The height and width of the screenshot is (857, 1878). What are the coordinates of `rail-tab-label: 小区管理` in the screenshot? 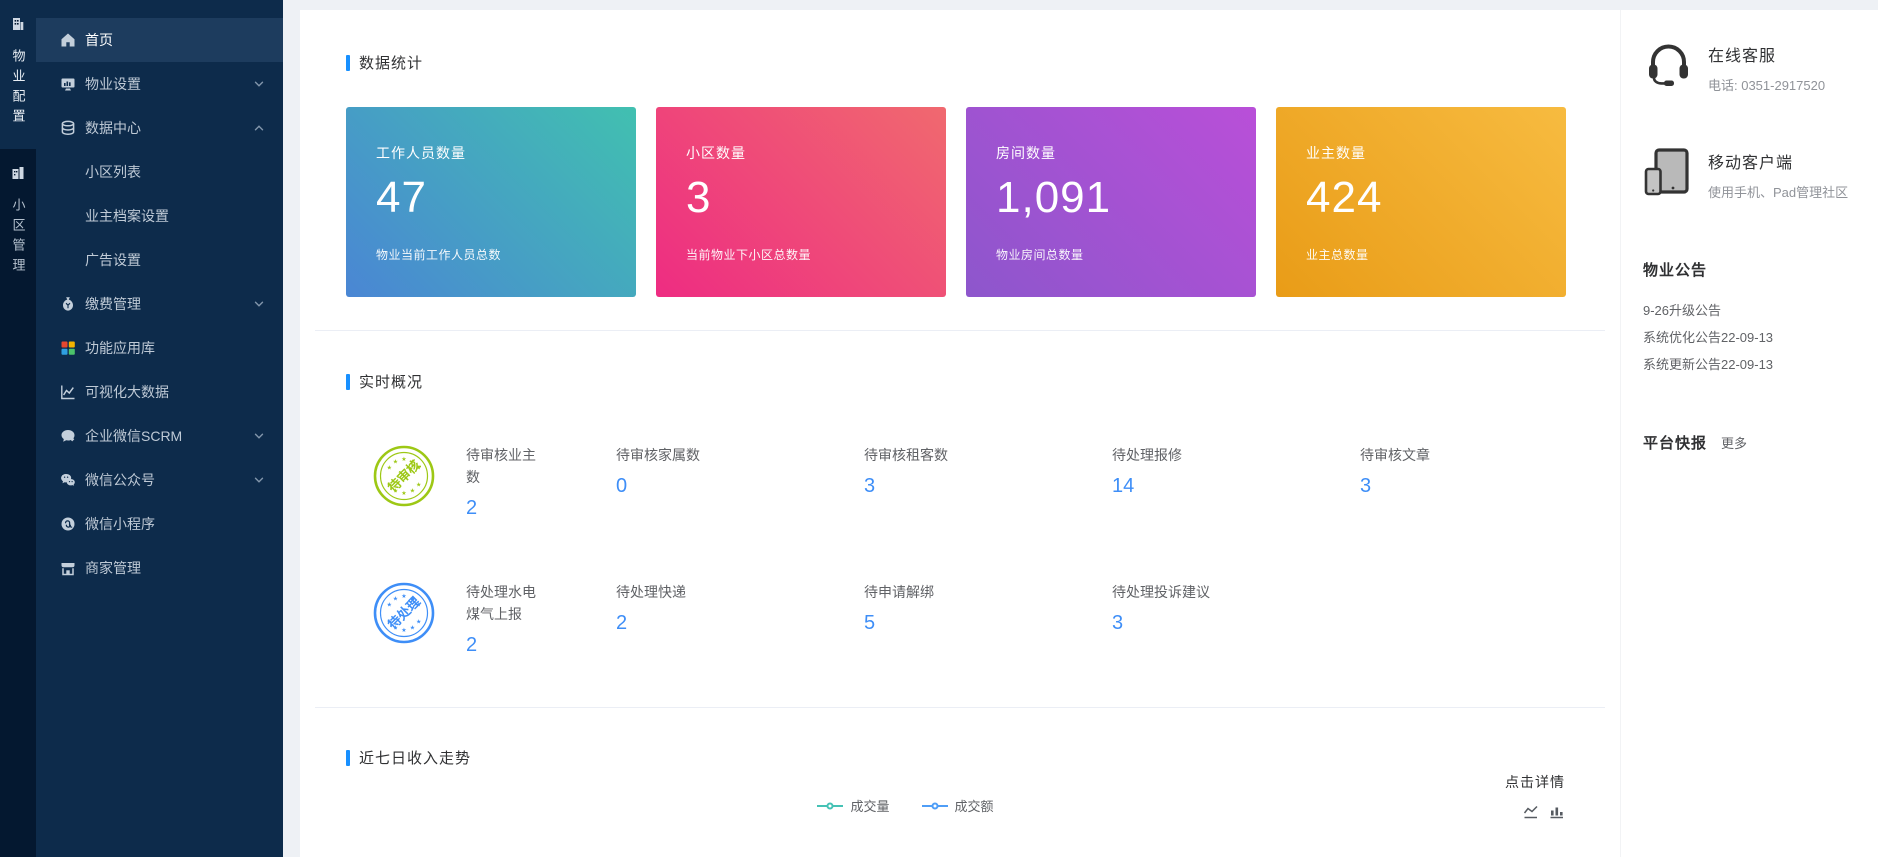 It's located at (18, 238).